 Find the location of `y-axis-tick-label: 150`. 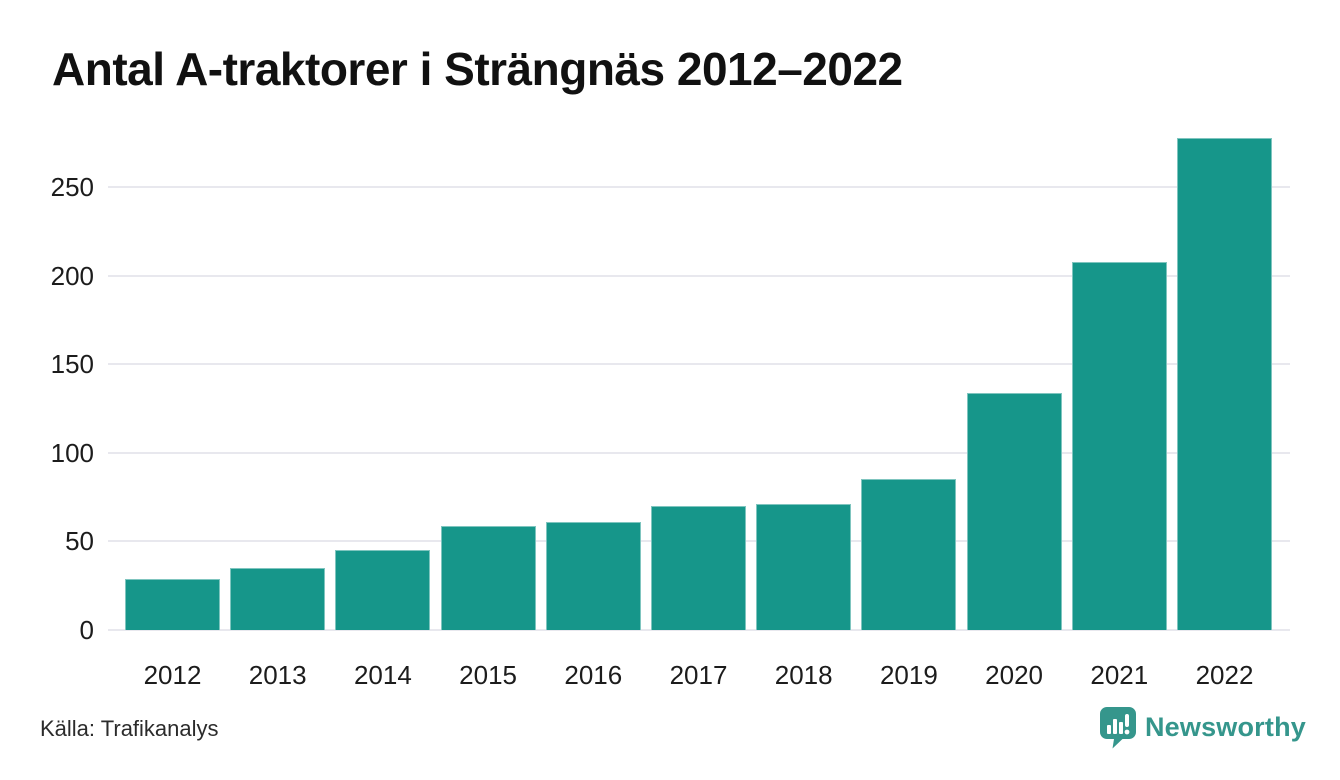

y-axis-tick-label: 150 is located at coordinates (72, 364).